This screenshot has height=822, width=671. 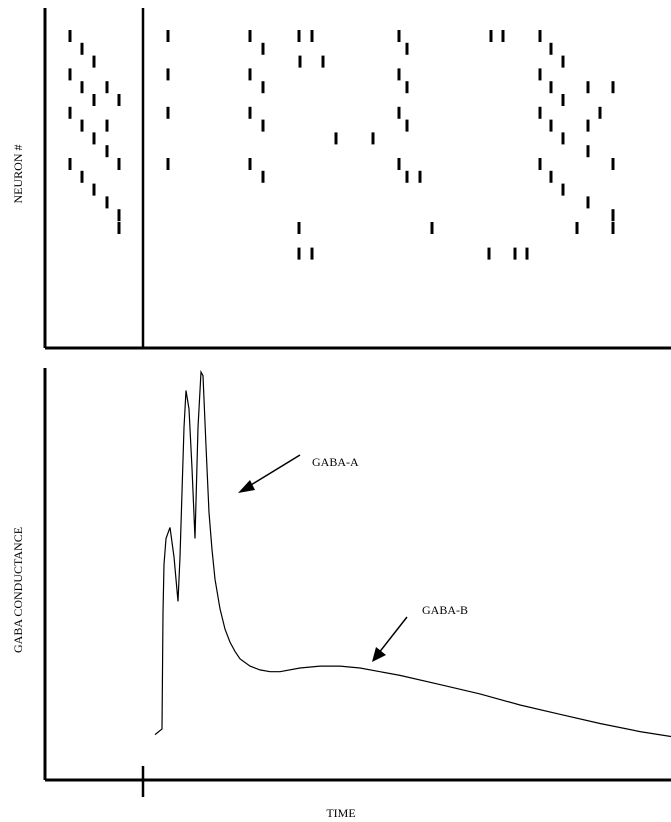 I want to click on gaba-a-annotation: GABA-A, so click(x=298, y=473).